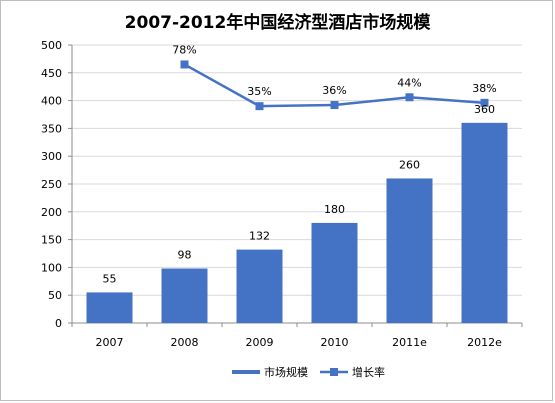 The image size is (555, 403). Describe the element at coordinates (259, 91) in the screenshot. I see `line-data-label: 35%` at that location.